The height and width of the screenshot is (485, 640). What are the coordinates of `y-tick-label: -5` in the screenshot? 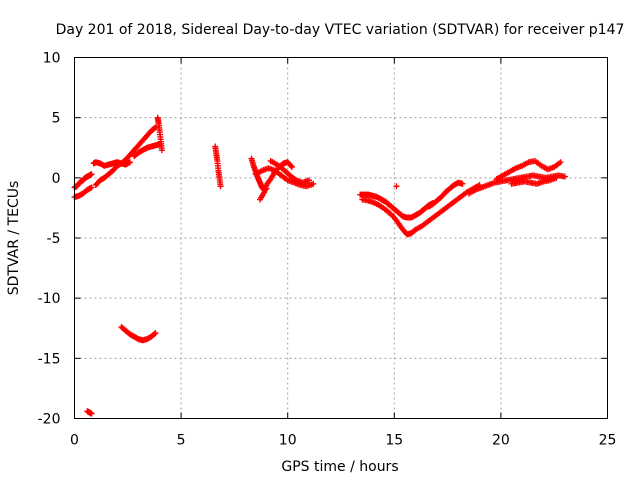 It's located at (54, 239).